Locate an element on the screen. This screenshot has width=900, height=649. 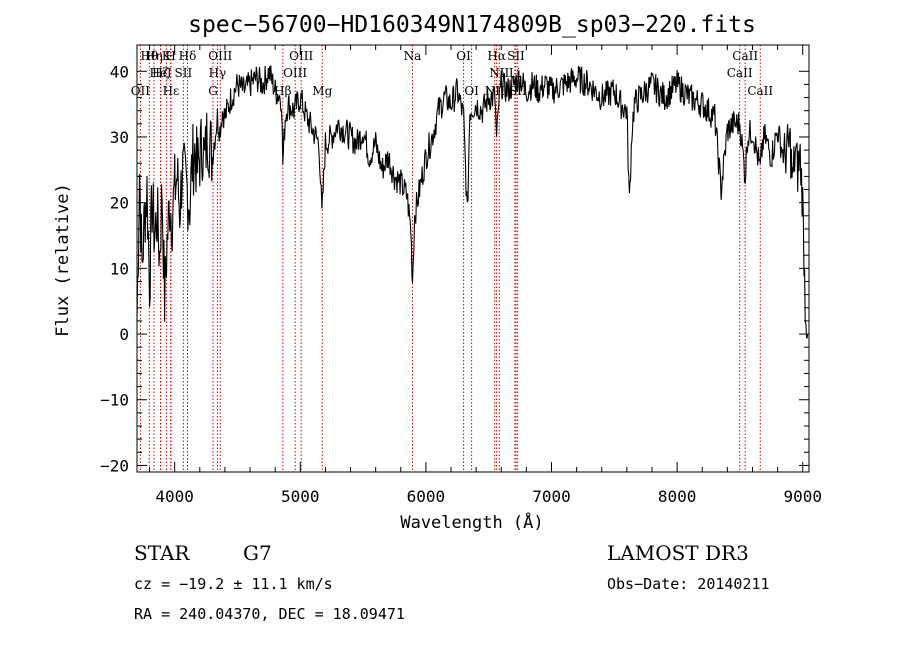
line-mark-label: HeI is located at coordinates (160, 73).